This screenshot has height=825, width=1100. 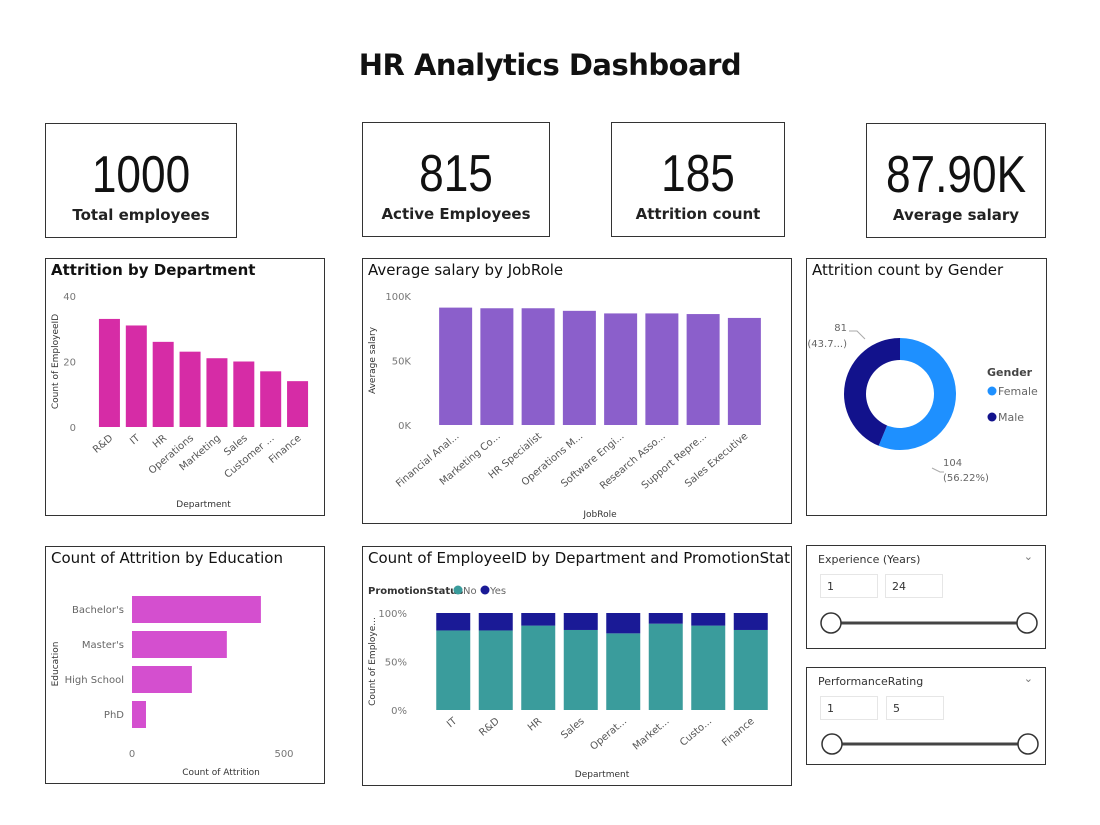 What do you see at coordinates (141, 215) in the screenshot?
I see `kpi-label: Total employees` at bounding box center [141, 215].